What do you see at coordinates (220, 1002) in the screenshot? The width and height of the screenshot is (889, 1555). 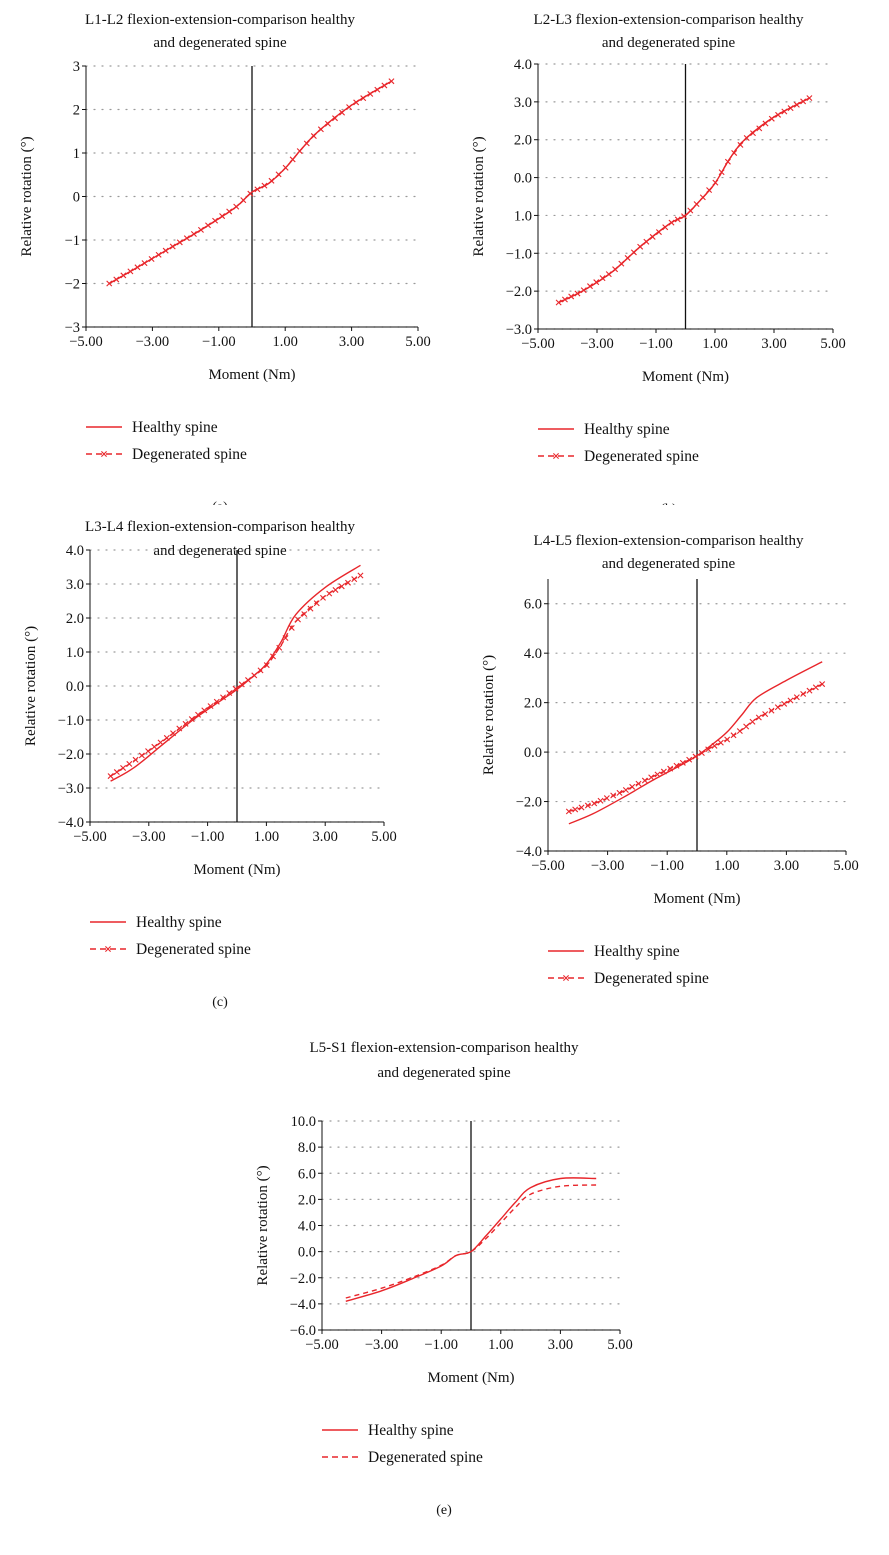 I see `panel-label: (c)` at bounding box center [220, 1002].